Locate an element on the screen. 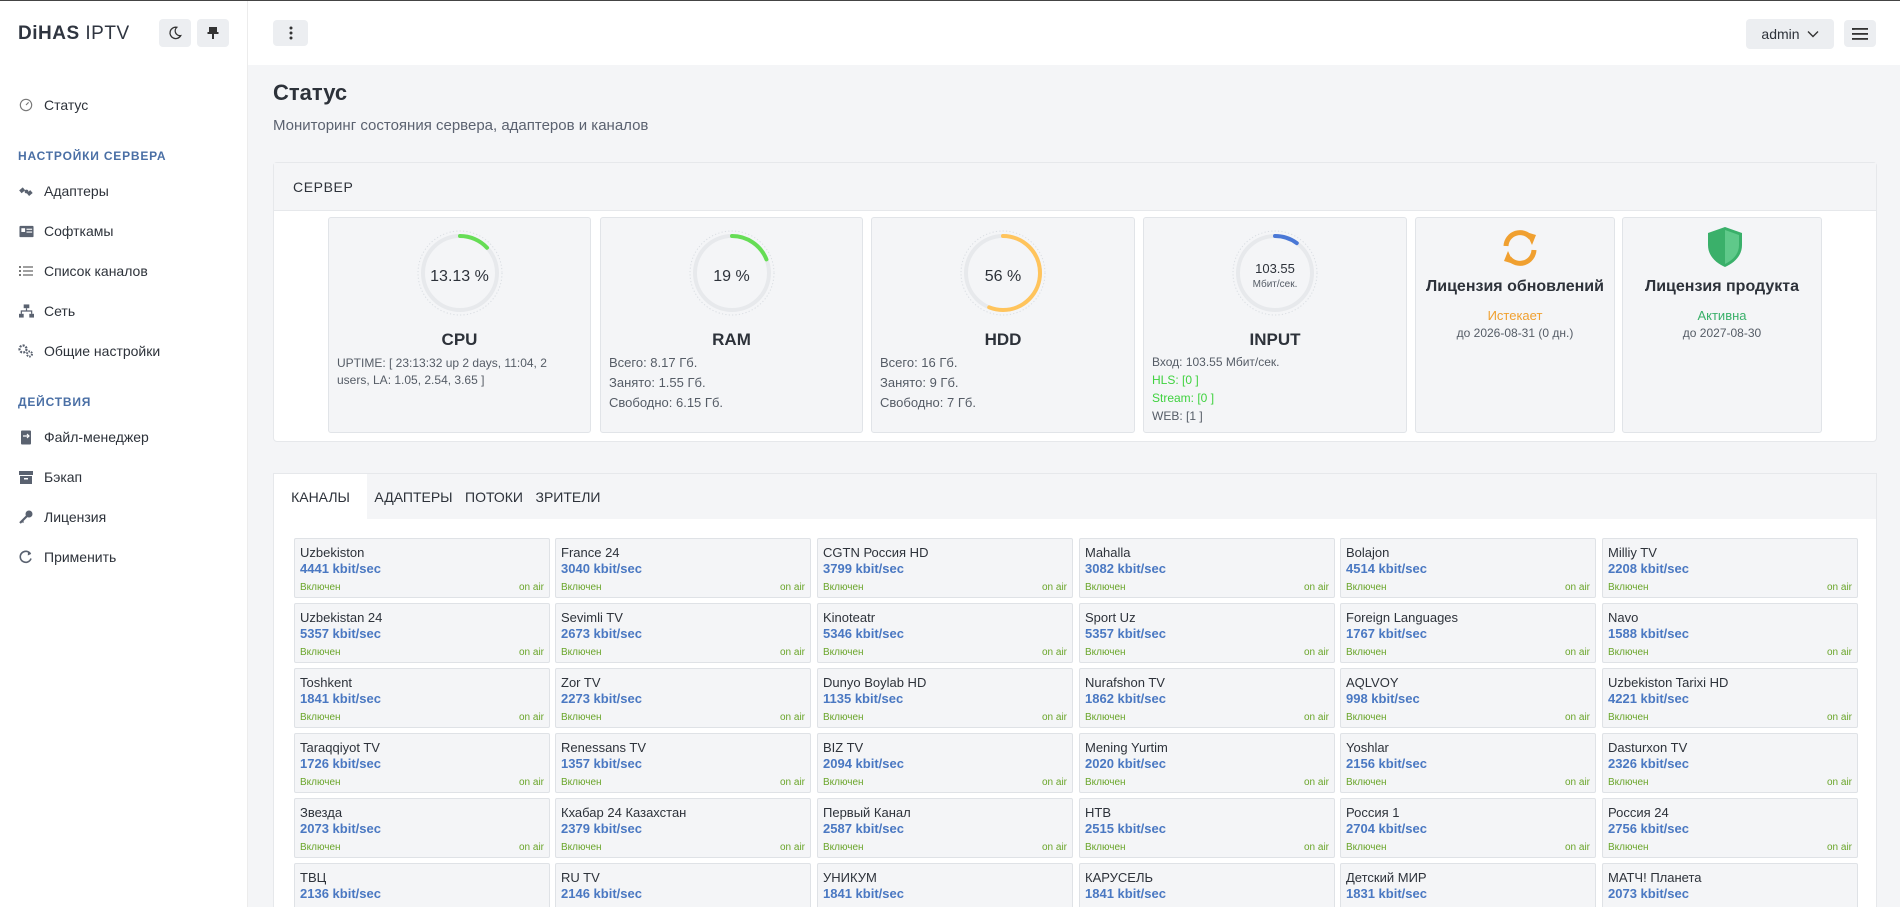 Image resolution: width=1900 pixels, height=907 pixels. key-icon is located at coordinates (26, 517).